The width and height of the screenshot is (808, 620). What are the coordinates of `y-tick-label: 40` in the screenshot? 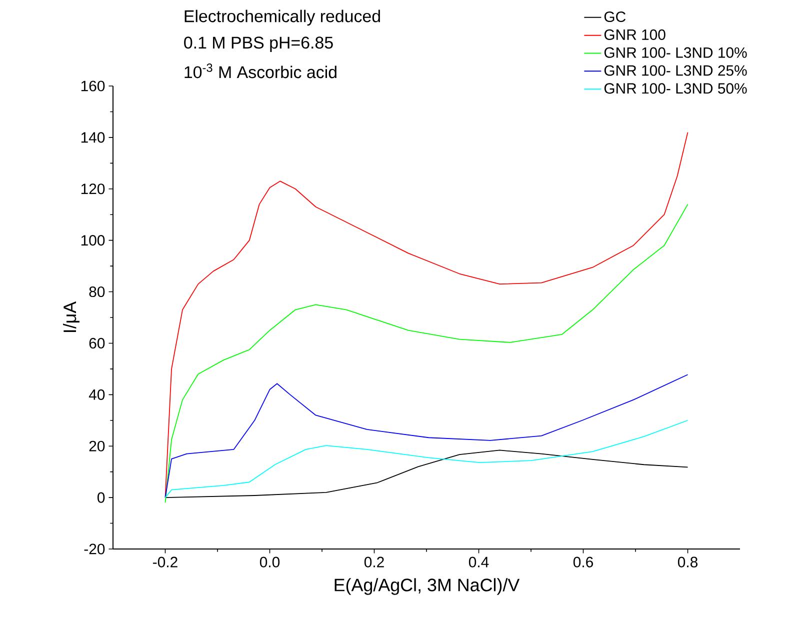 It's located at (96, 394).